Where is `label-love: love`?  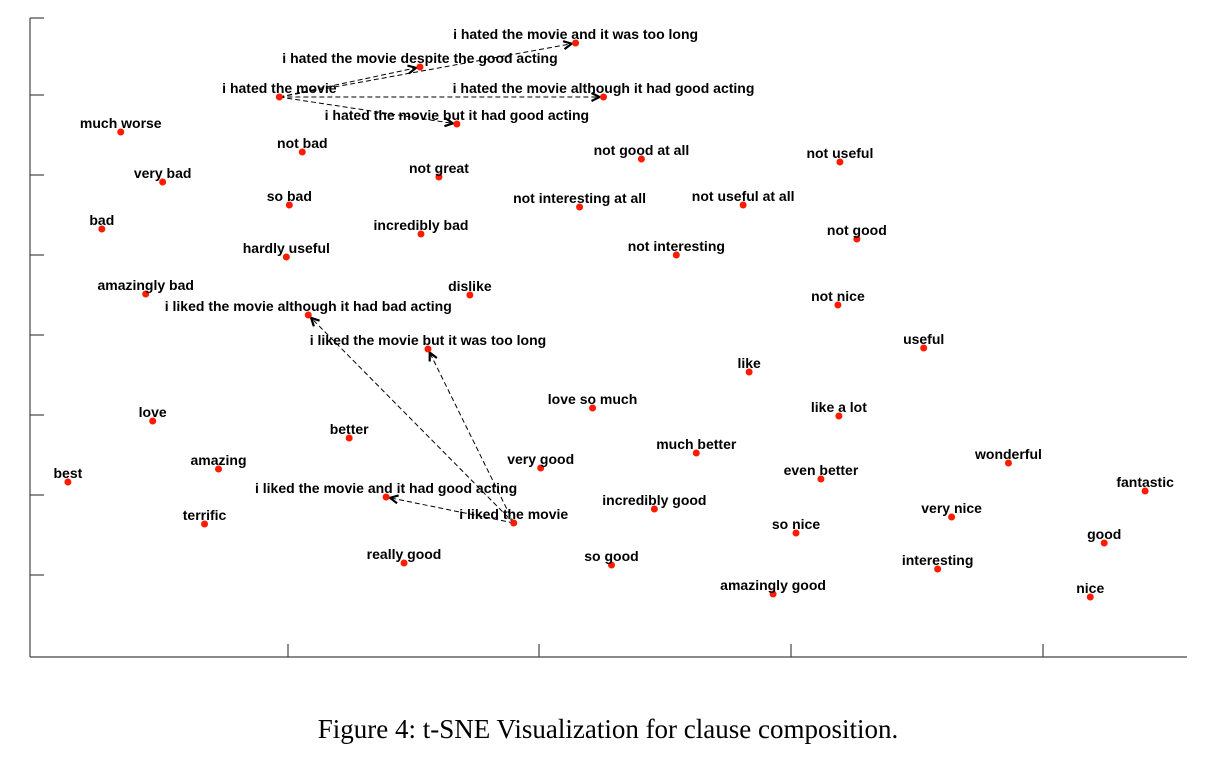
label-love: love is located at coordinates (153, 412).